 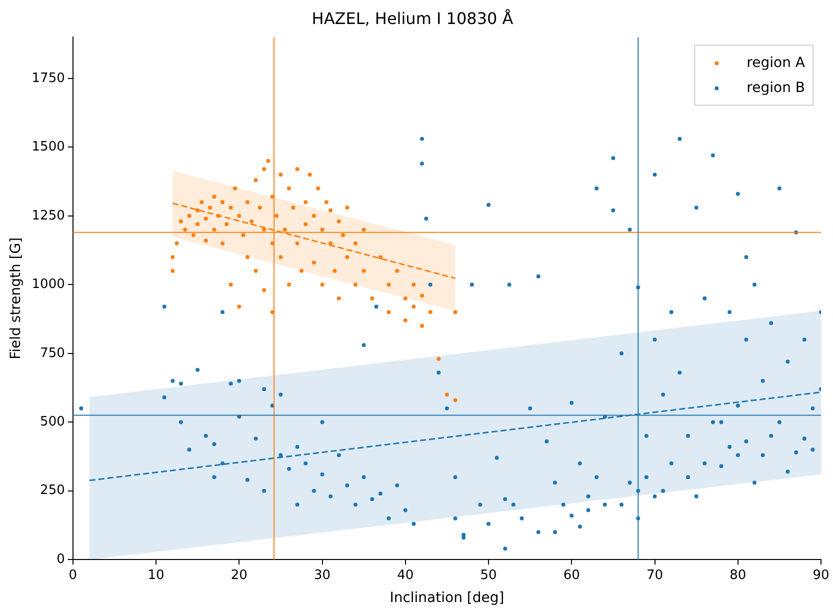 What do you see at coordinates (239, 575) in the screenshot?
I see `x-tick-label: 20` at bounding box center [239, 575].